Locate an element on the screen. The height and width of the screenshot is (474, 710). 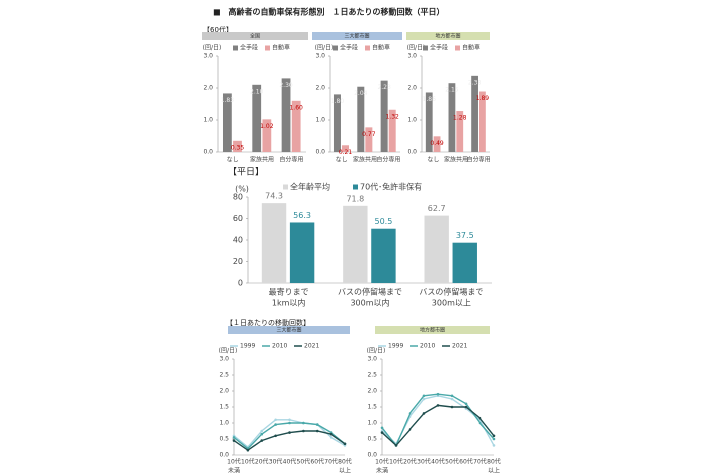
value-label: 0.77 is located at coordinates (369, 134).